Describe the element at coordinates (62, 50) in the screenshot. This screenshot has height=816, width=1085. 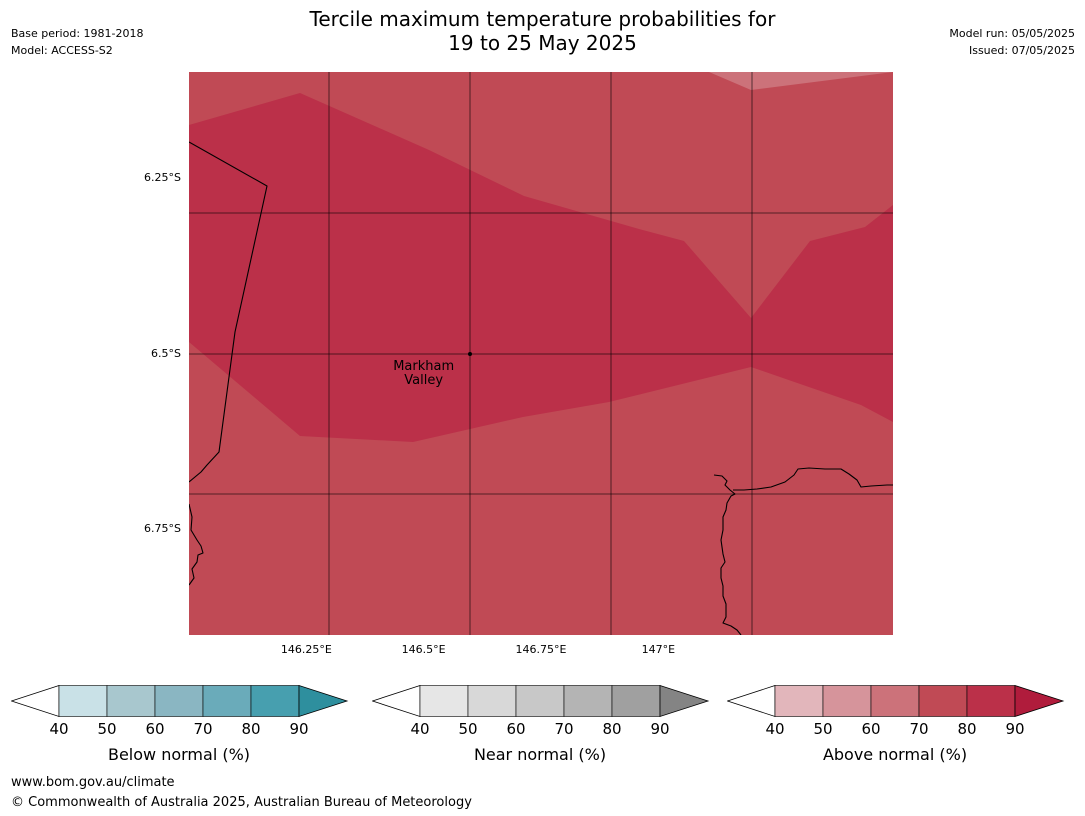
I see `model-text: Model: ACCESS-S2` at that location.